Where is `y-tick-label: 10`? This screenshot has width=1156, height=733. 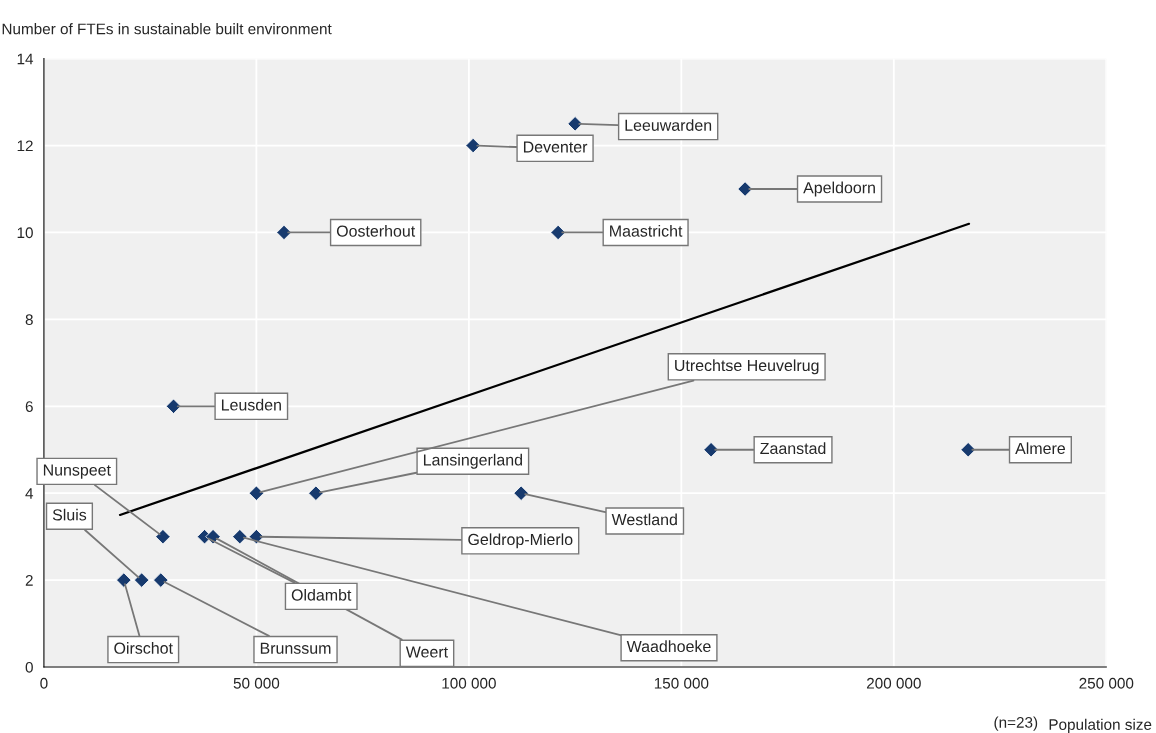
y-tick-label: 10 is located at coordinates (25, 233).